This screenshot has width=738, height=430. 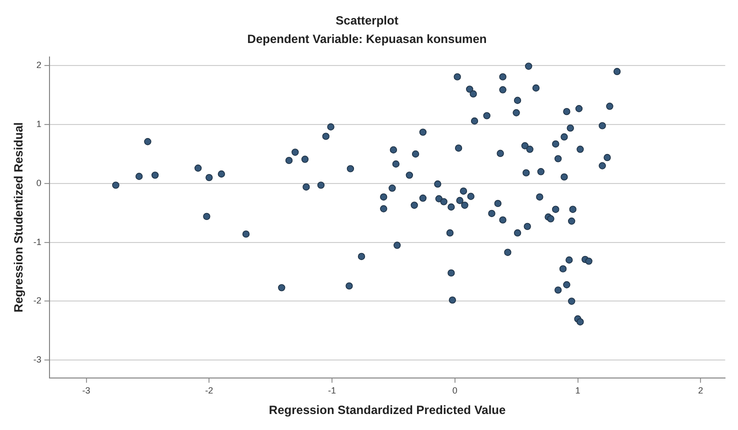 What do you see at coordinates (332, 391) in the screenshot?
I see `x-tick-label: -1` at bounding box center [332, 391].